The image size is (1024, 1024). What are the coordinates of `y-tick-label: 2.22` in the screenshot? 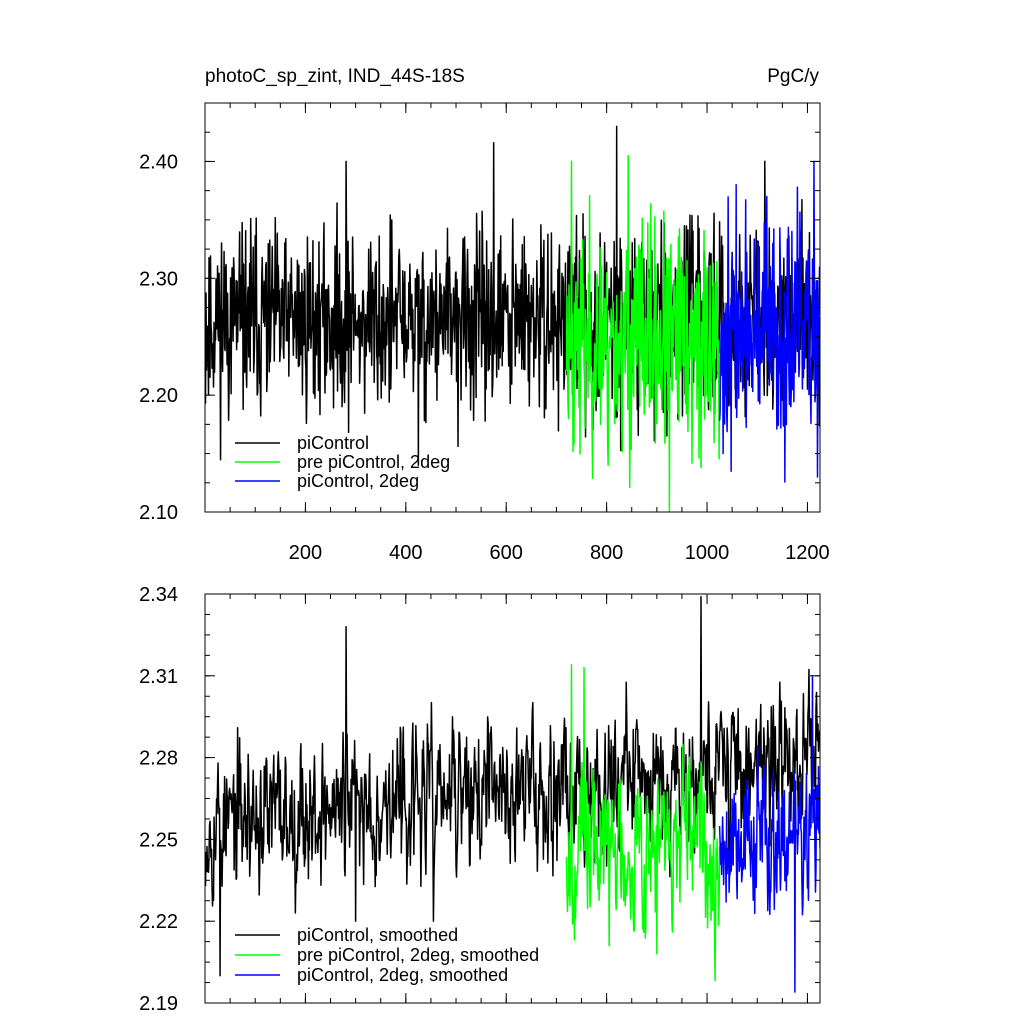 It's located at (158, 922).